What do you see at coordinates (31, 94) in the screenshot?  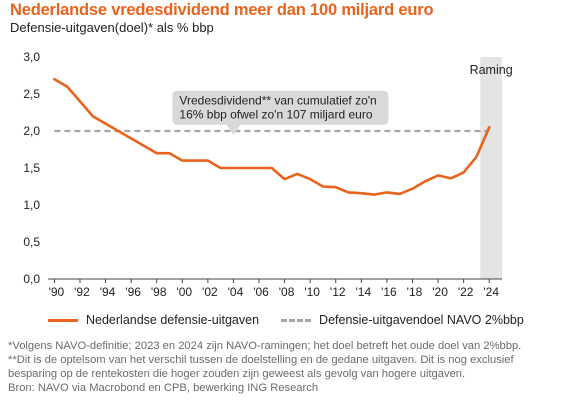 I see `y-tick-label: 2,5` at bounding box center [31, 94].